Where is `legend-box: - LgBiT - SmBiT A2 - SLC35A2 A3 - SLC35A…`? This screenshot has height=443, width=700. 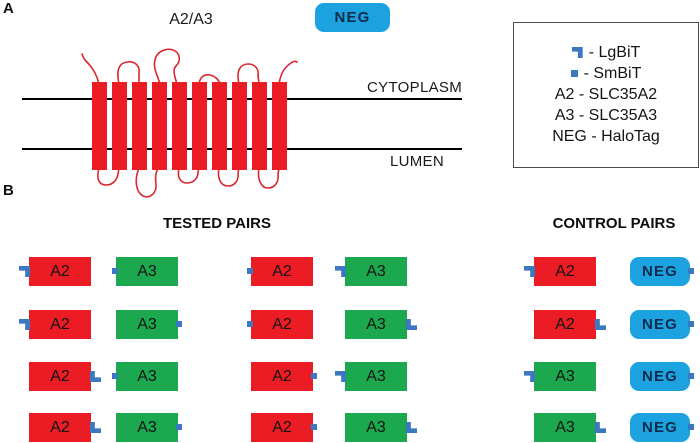 legend-box: - LgBiT - SmBiT A2 - SLC35A2 A3 - SLC35A… is located at coordinates (606, 95).